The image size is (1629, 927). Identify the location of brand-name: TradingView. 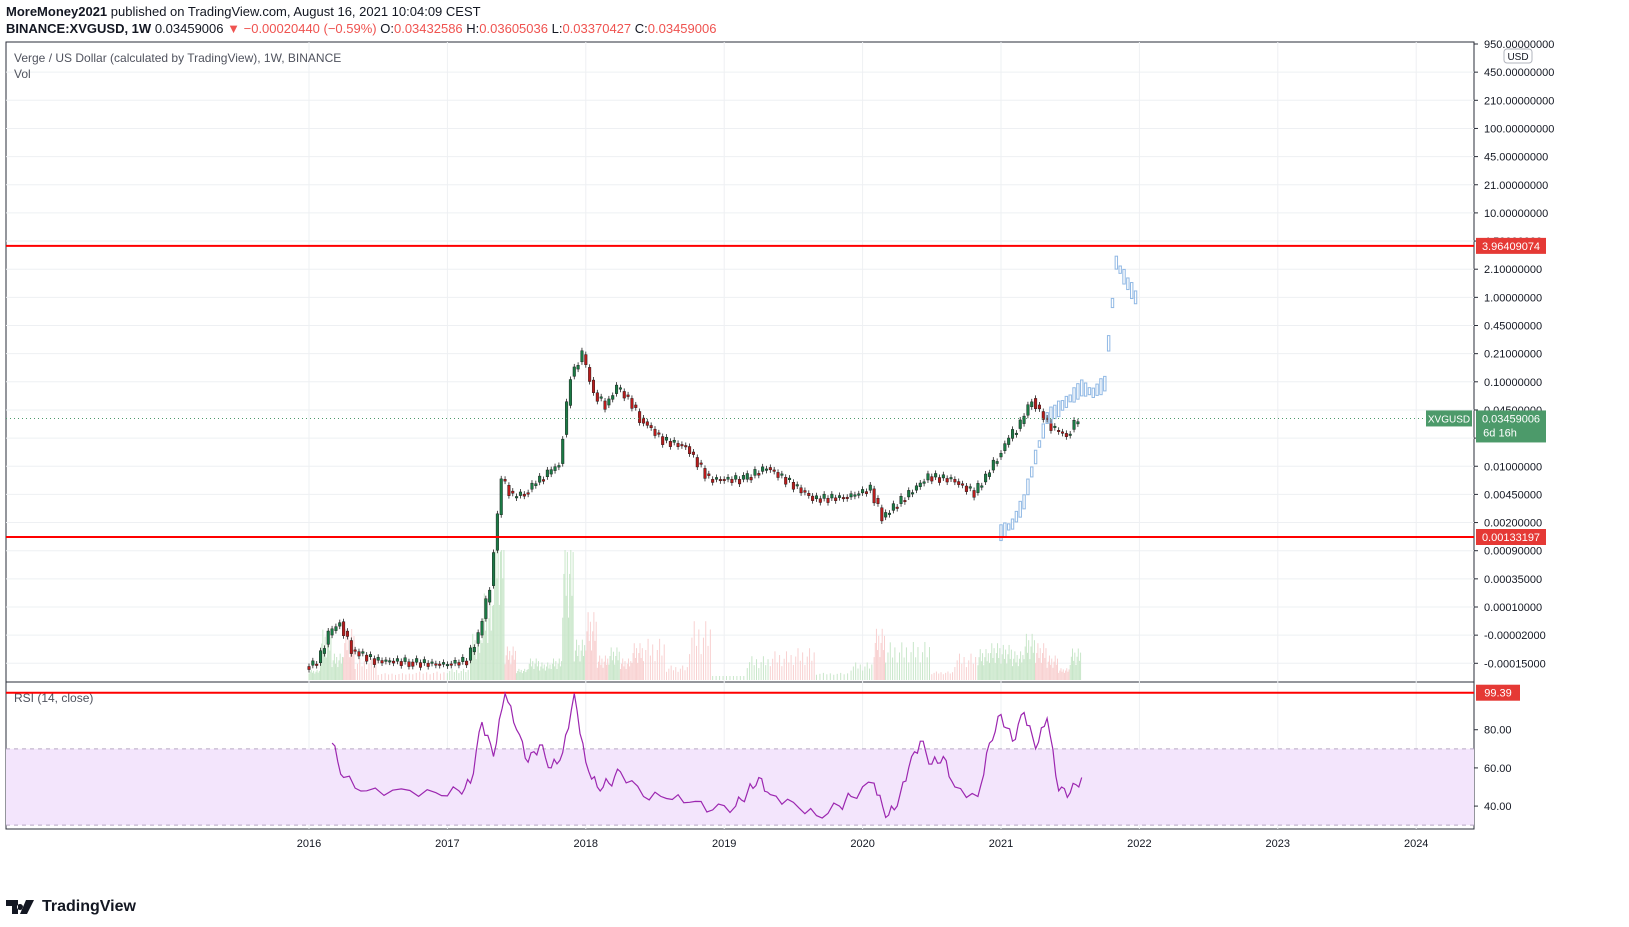
(89, 906).